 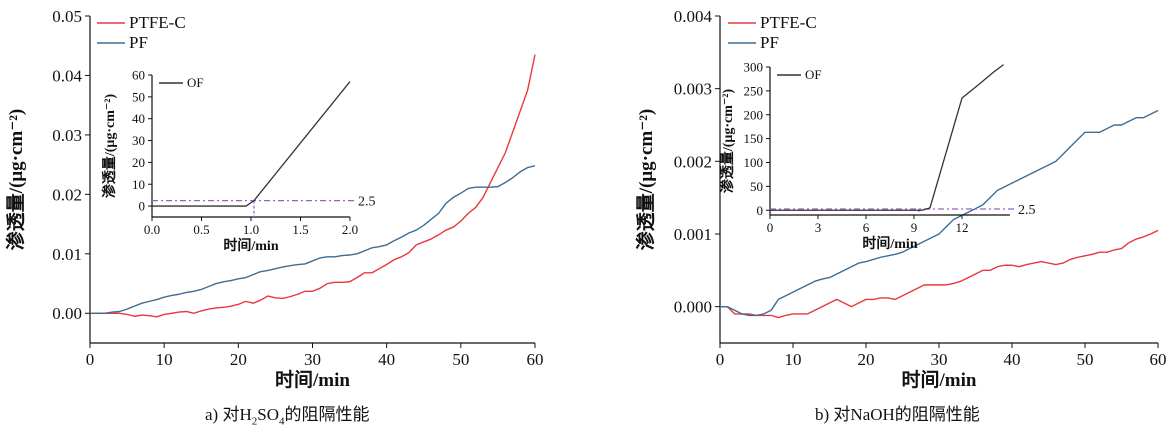 What do you see at coordinates (138, 118) in the screenshot?
I see `inset-0-y-tick-label: 40` at bounding box center [138, 118].